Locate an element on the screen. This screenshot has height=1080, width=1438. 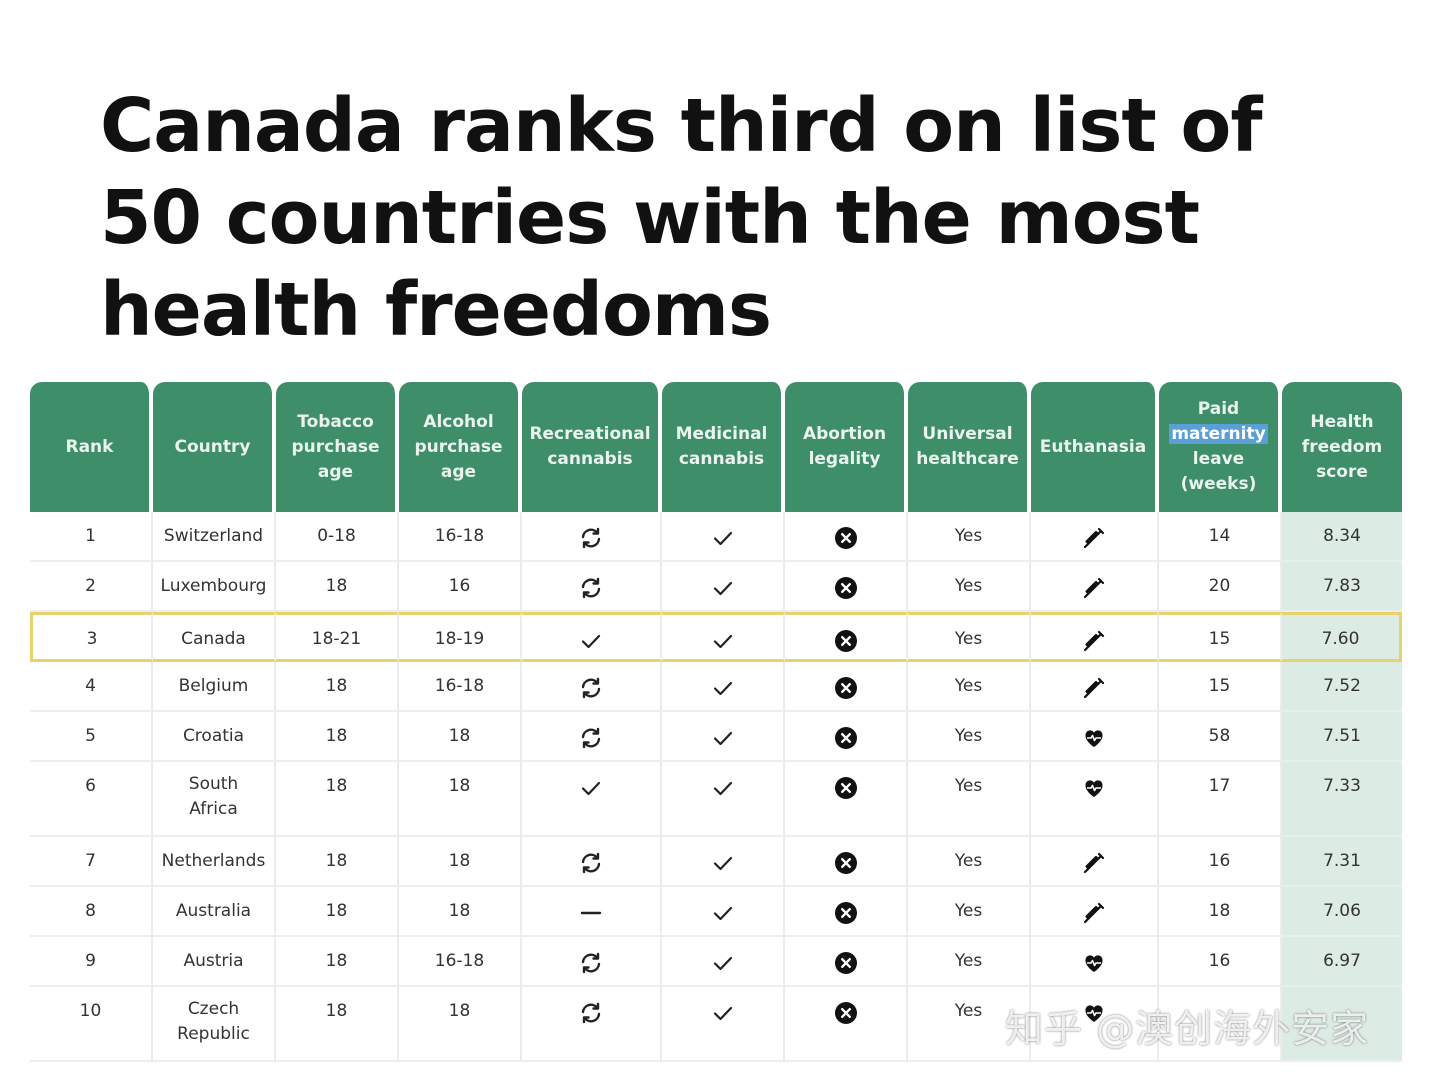
table-row: 8 Australia 18 18 Yes 18 7.06 is located at coordinates (716, 912).